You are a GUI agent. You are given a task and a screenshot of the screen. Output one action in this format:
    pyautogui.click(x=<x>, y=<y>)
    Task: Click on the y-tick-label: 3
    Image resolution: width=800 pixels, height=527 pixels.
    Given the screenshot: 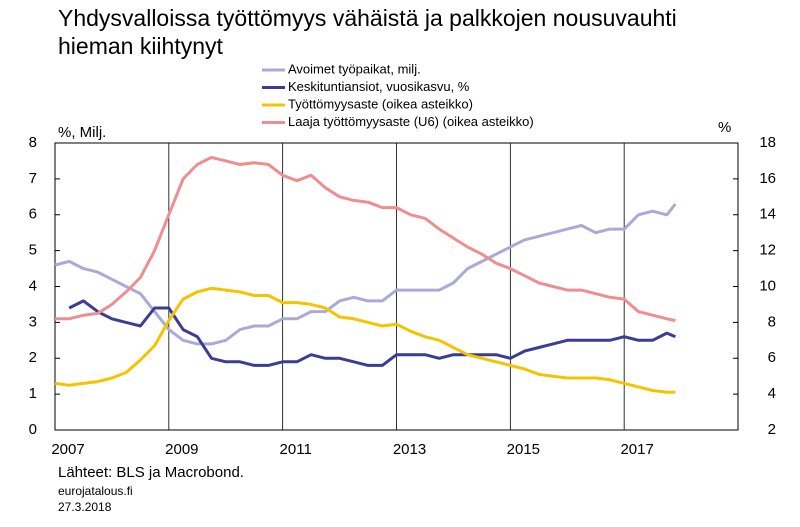 What is the action you would take?
    pyautogui.click(x=33, y=321)
    